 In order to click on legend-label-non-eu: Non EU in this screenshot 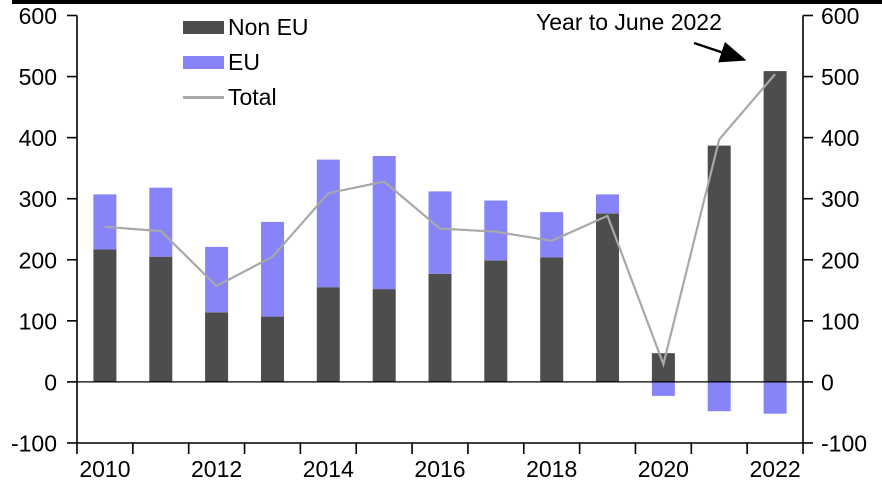, I will do `click(268, 27)`.